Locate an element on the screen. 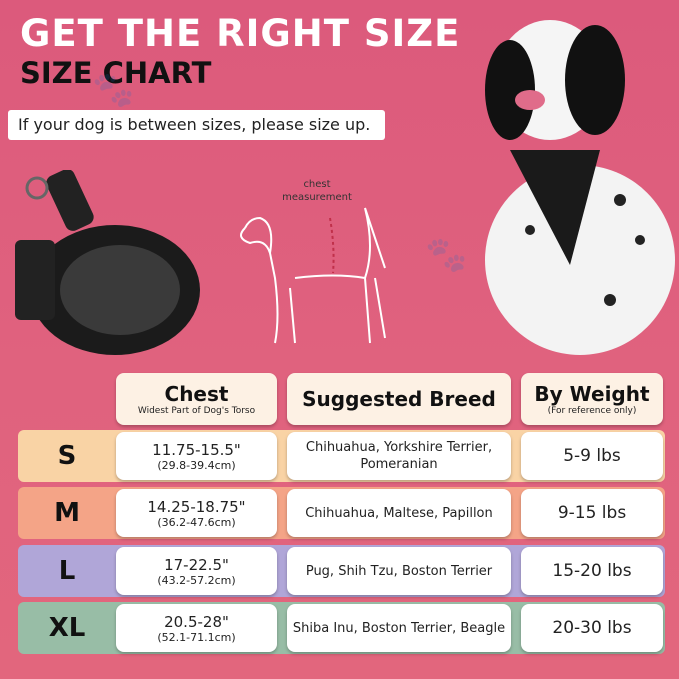 The image size is (679, 679). breed-cell: Chihuahua, Yorkshire Terrier, Pomeranian is located at coordinates (399, 456).